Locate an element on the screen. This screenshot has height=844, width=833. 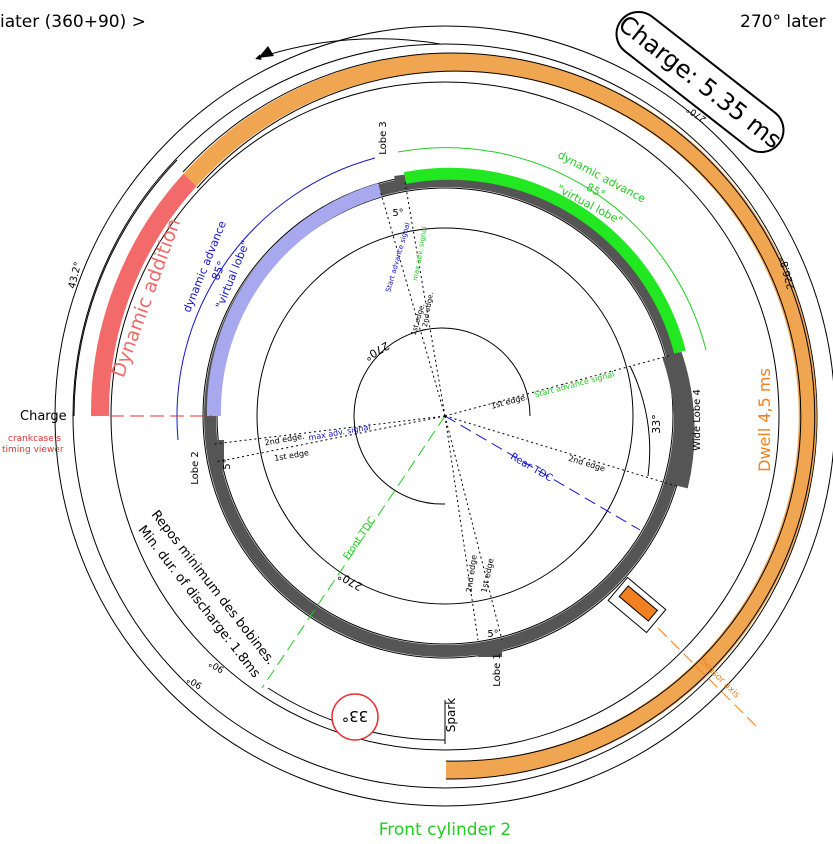
angle-90-b: 90° is located at coordinates (195, 681).